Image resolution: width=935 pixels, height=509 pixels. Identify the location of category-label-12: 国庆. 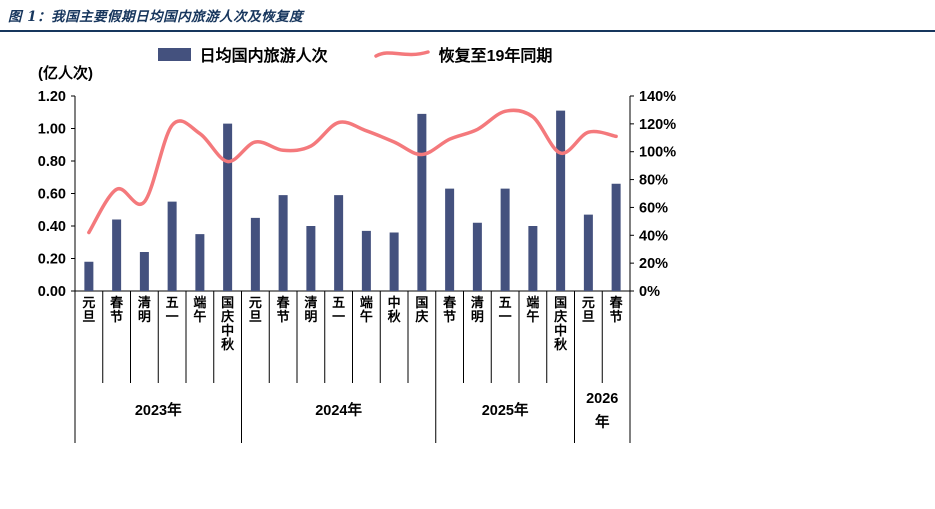
(421, 309).